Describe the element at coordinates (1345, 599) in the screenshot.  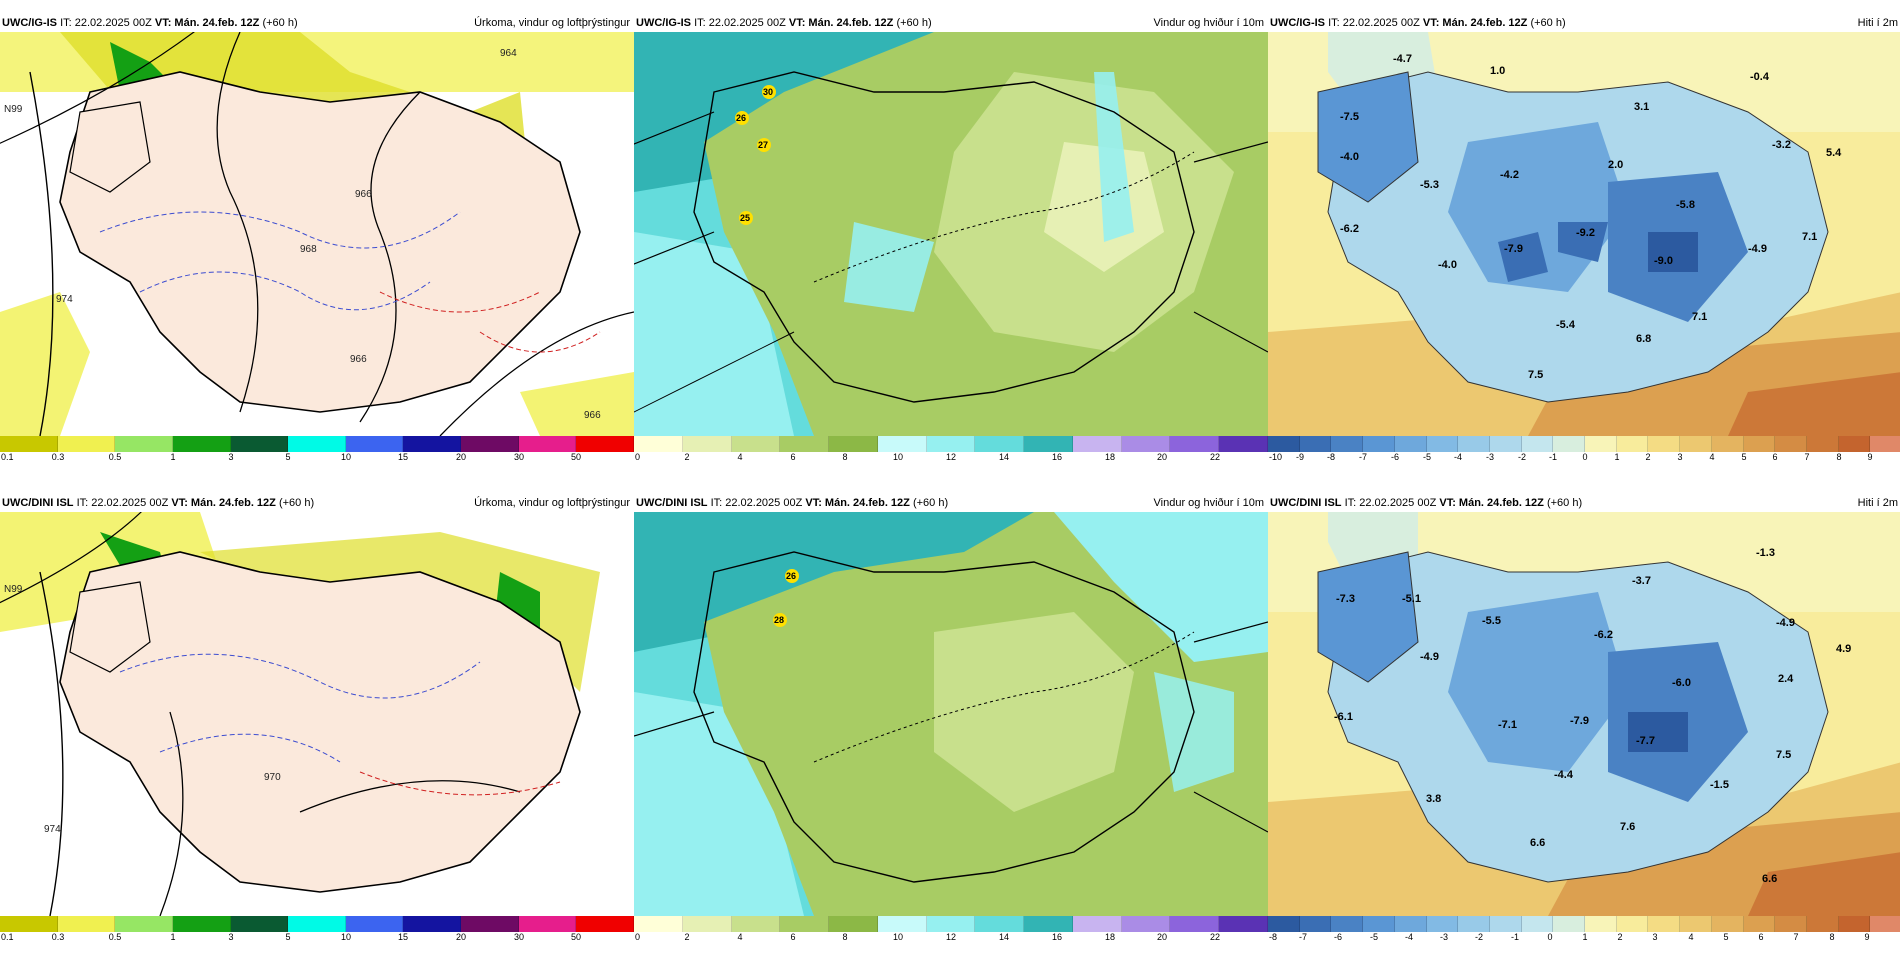
I see `temp-value: -7.3` at that location.